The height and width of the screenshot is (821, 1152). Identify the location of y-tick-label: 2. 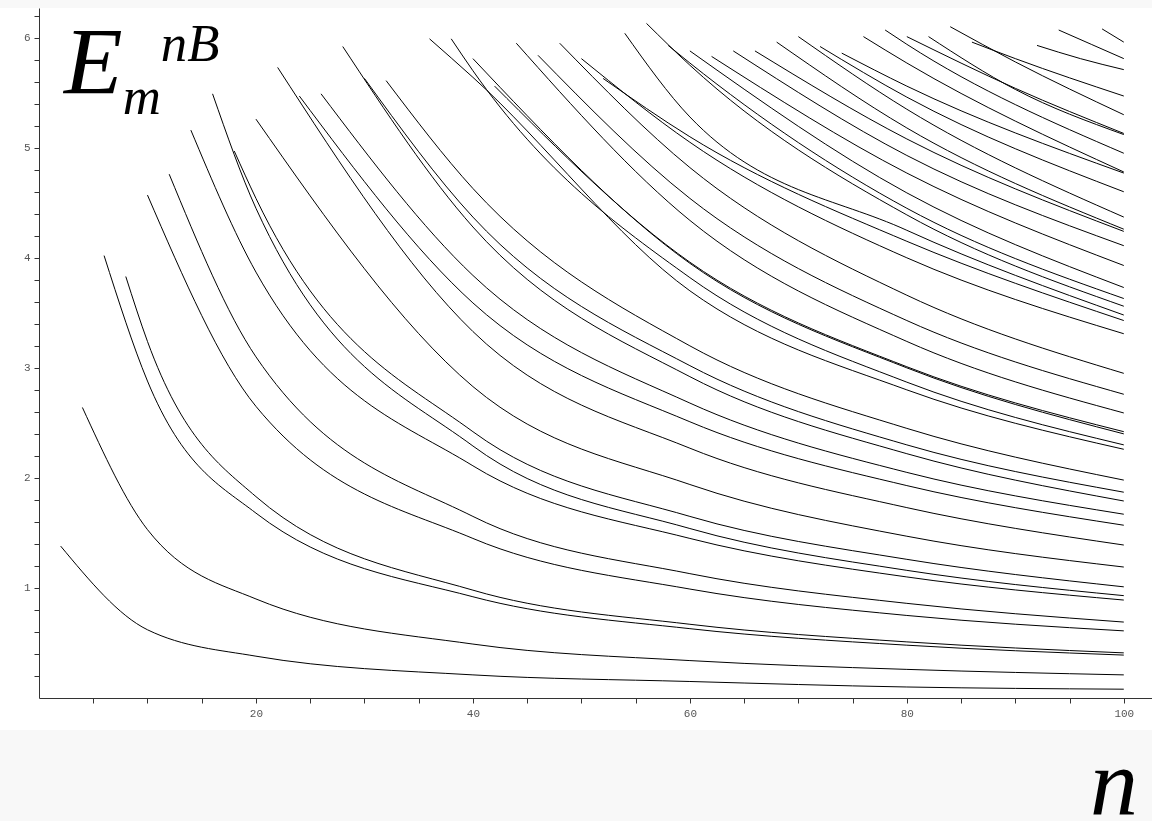
(27, 478).